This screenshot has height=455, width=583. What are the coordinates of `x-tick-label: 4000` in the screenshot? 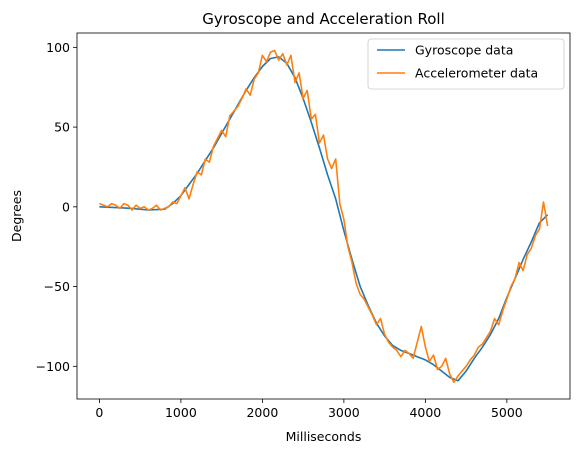 It's located at (425, 412).